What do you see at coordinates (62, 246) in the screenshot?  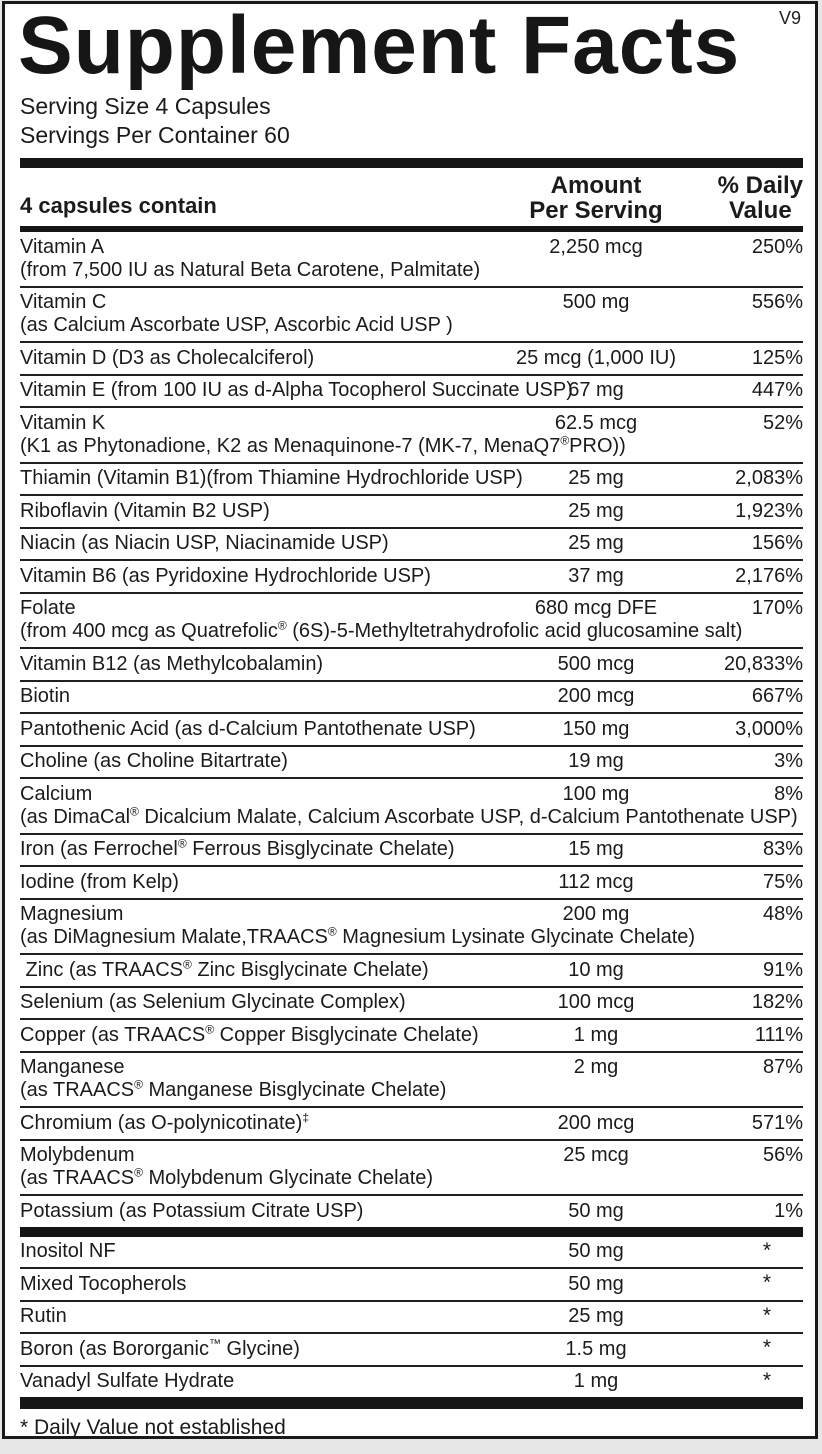 I see `ingredient-name: Vitamin A` at bounding box center [62, 246].